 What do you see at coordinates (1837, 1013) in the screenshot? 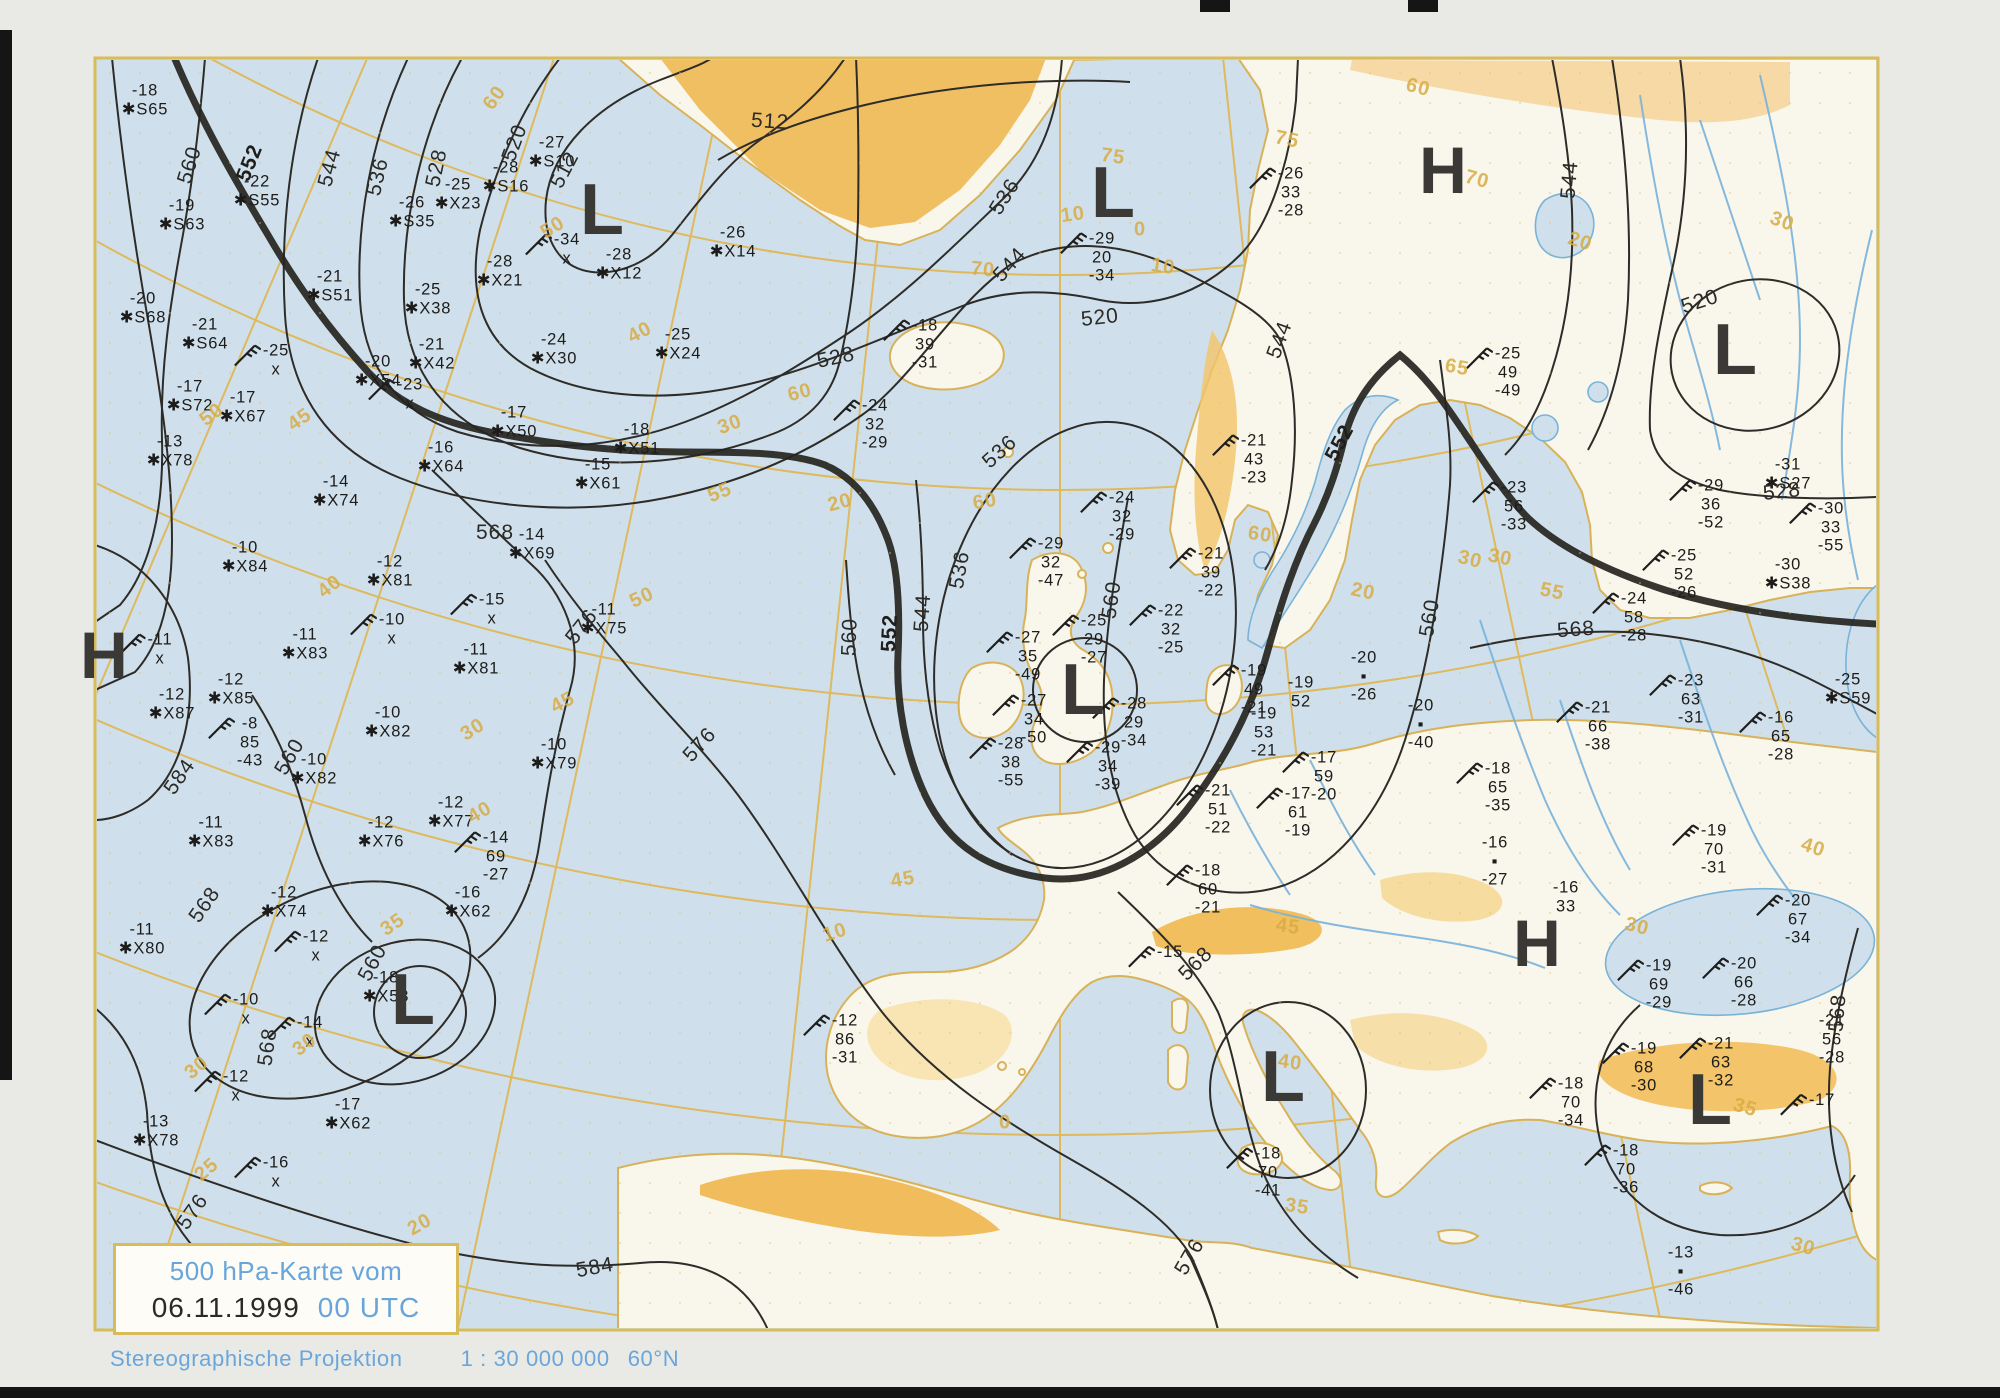
I see `contour-label: 568` at bounding box center [1837, 1013].